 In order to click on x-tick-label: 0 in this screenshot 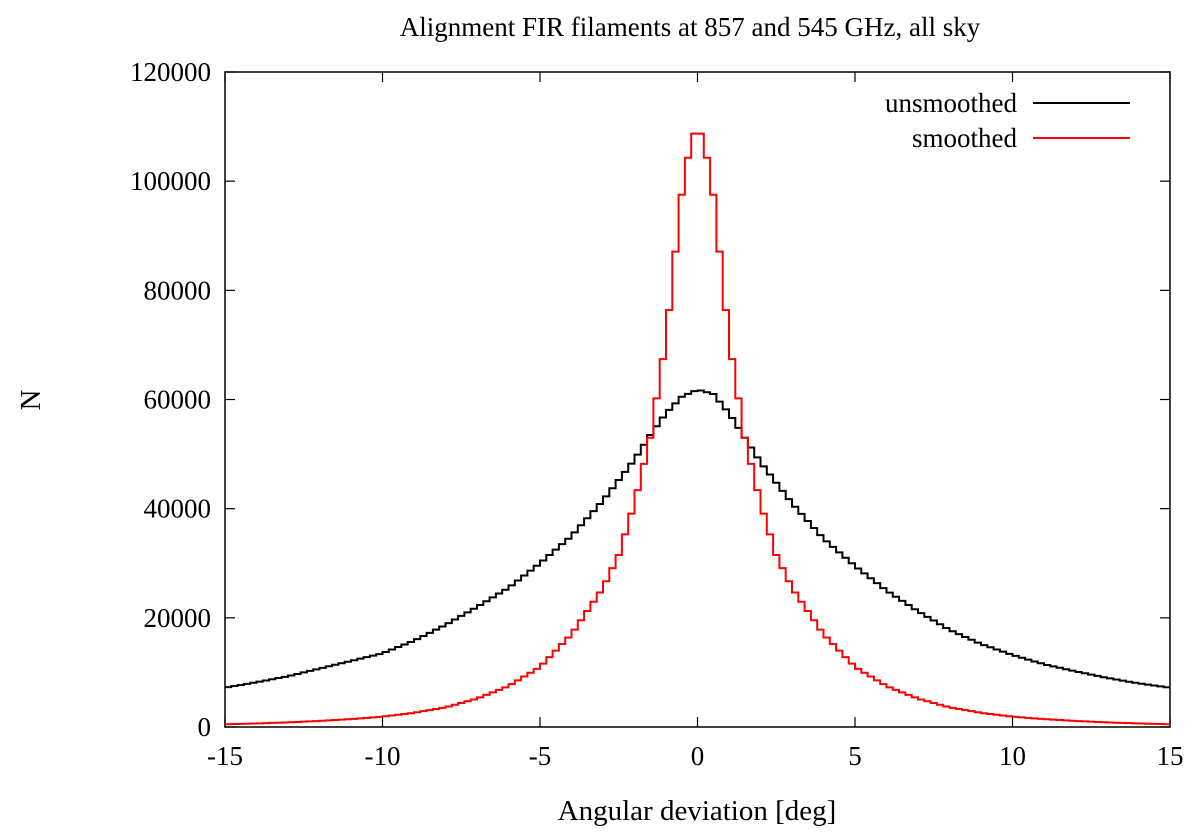, I will do `click(698, 756)`.